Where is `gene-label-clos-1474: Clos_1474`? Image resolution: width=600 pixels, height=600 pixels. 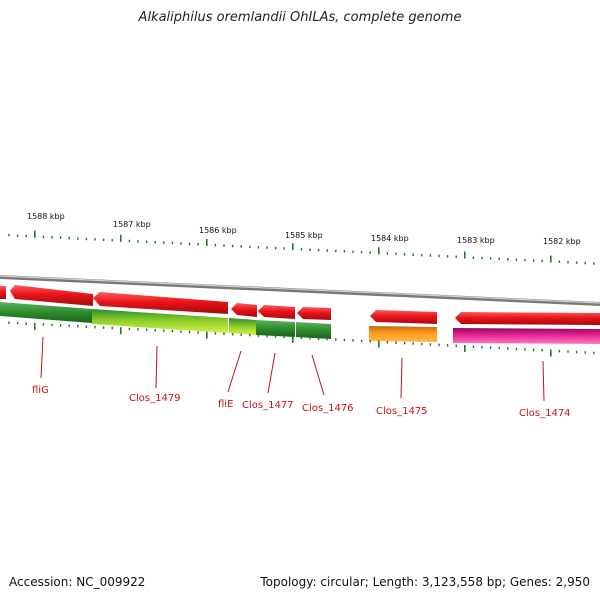
gene-label-clos-1474: Clos_1474 is located at coordinates (545, 413).